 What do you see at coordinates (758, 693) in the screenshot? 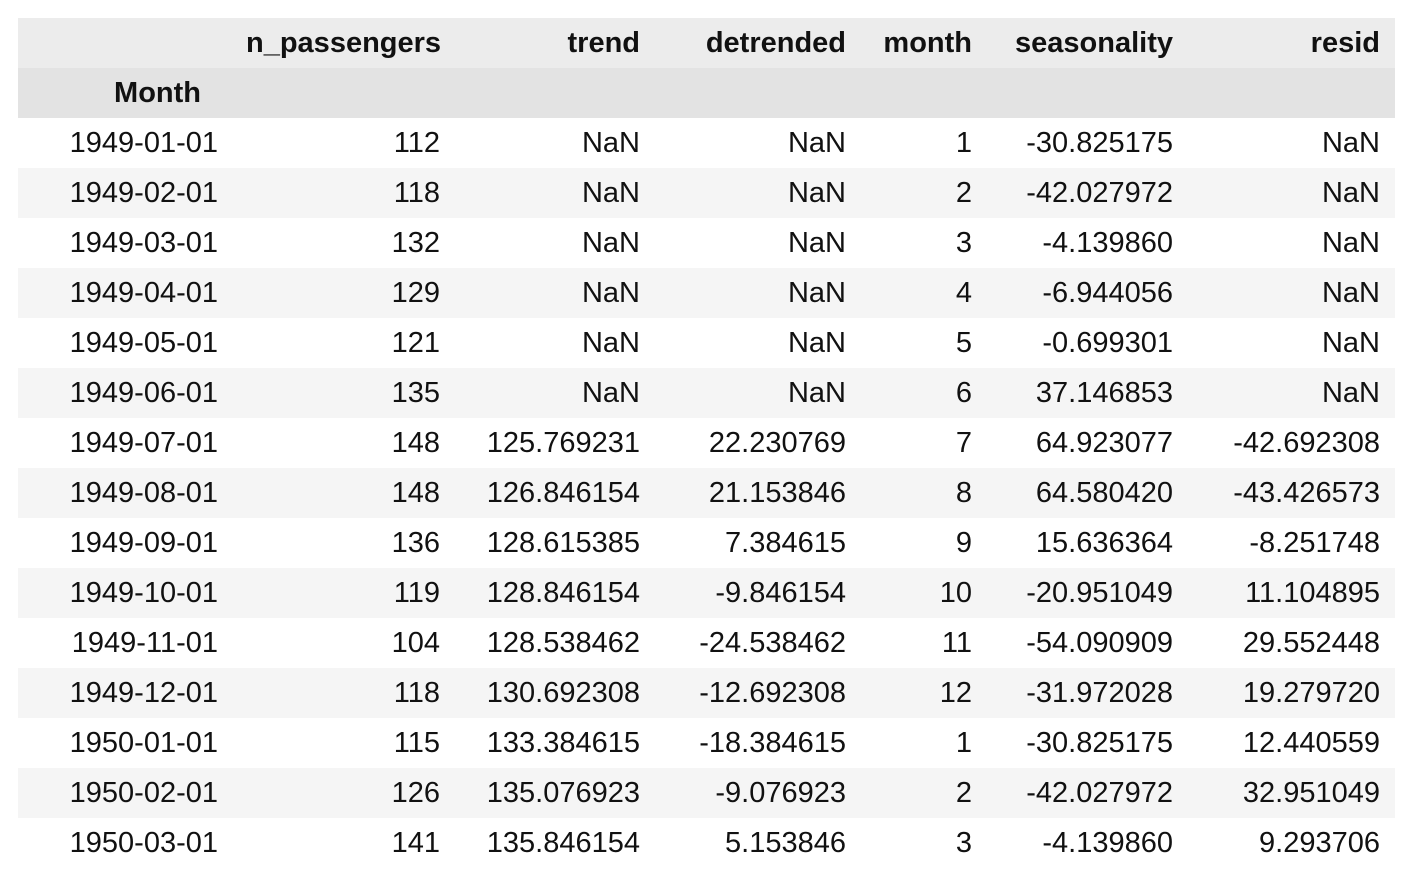
I see `data-cell: -12.692308` at bounding box center [758, 693].